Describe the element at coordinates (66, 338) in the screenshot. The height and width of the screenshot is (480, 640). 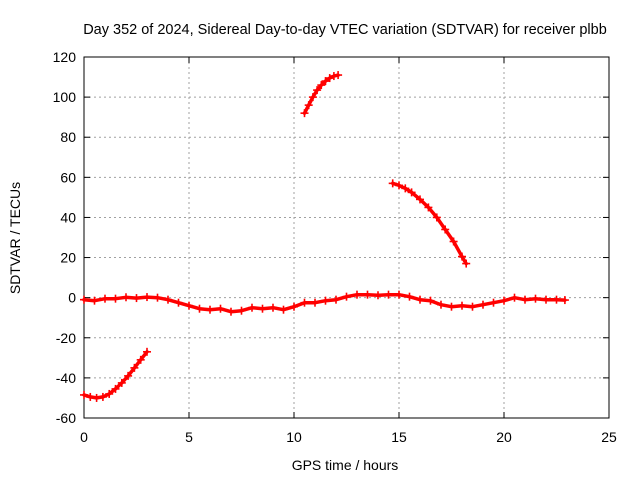
I see `y-tick-label: -20` at that location.